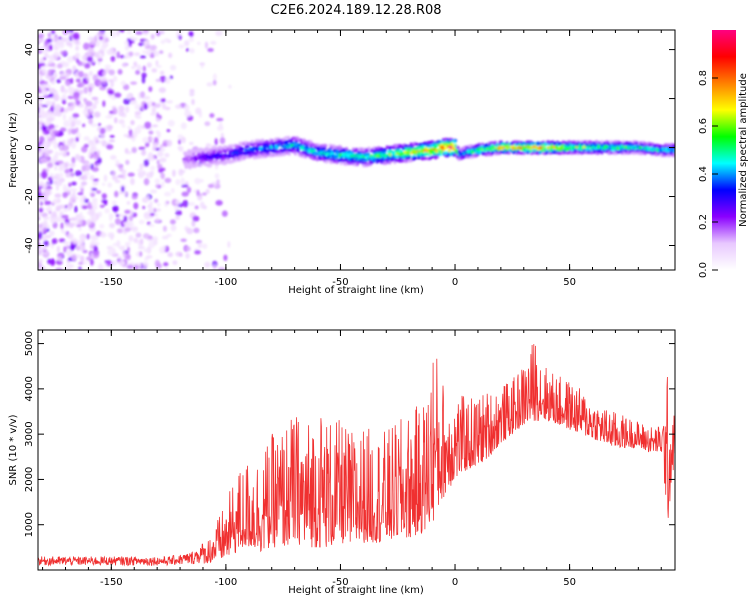 This screenshot has height=600, width=750. Describe the element at coordinates (13, 449) in the screenshot. I see `snr-y-label: SNR (10 * v/v)` at that location.